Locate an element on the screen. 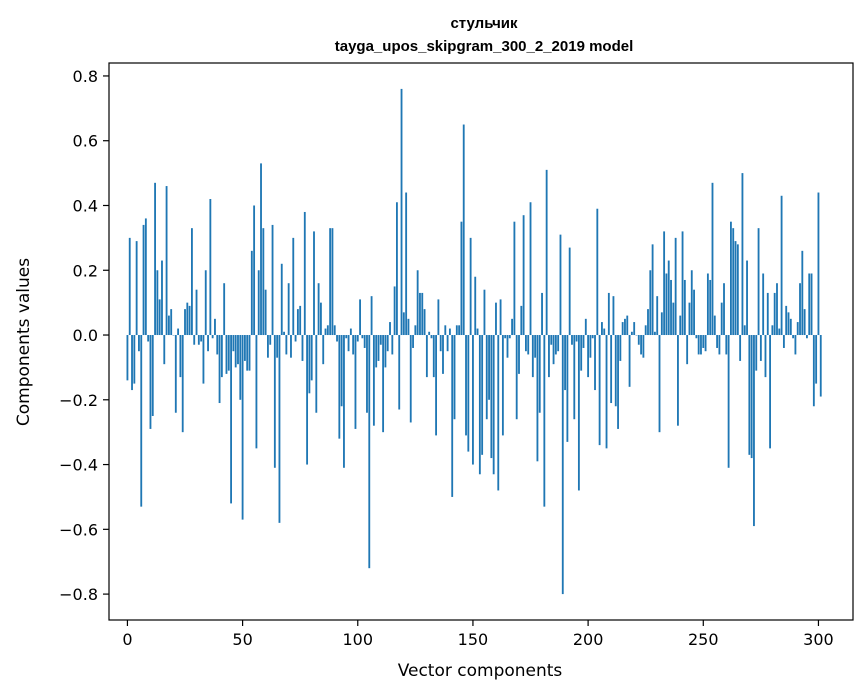  y-tick-label: 0.0 is located at coordinates (85, 335).